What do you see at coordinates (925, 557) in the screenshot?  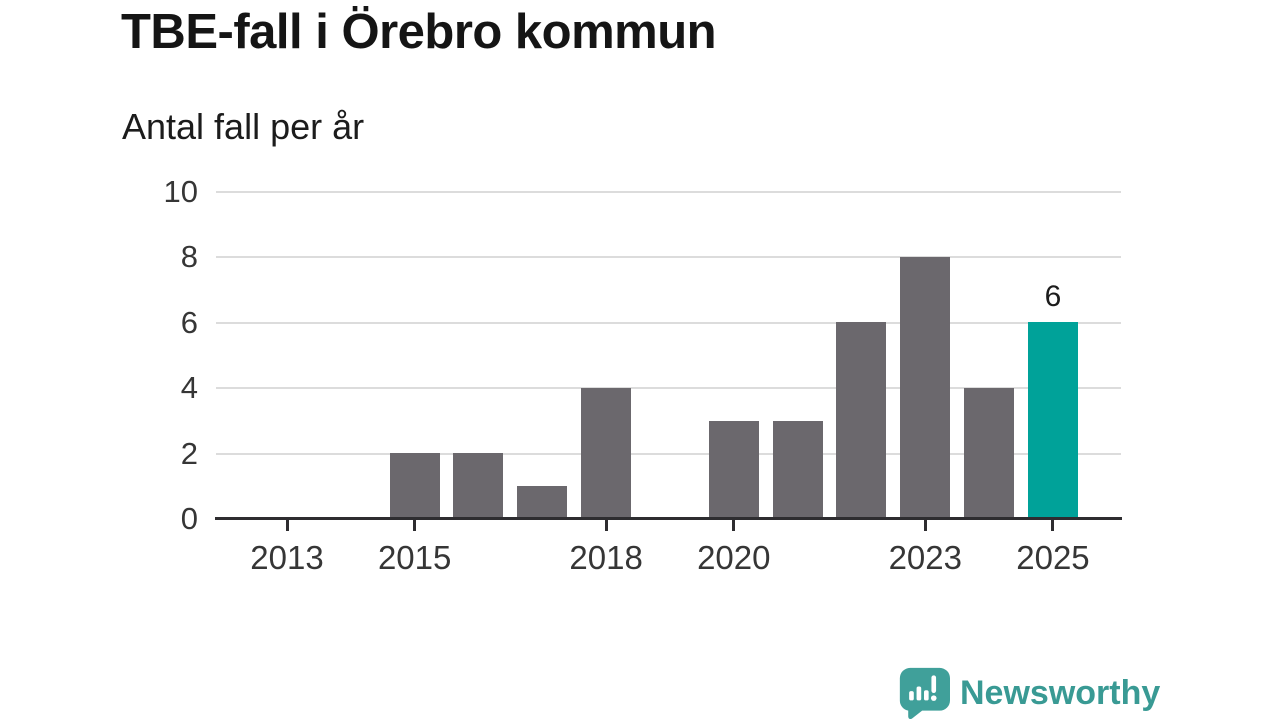 I see `x-axis-tick-label: 2023` at bounding box center [925, 557].